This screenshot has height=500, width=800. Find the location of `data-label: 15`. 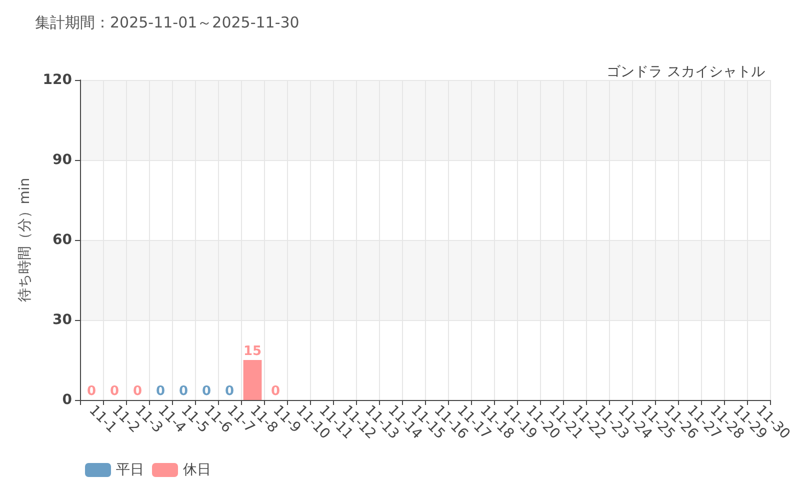

data-label: 15 is located at coordinates (252, 351).